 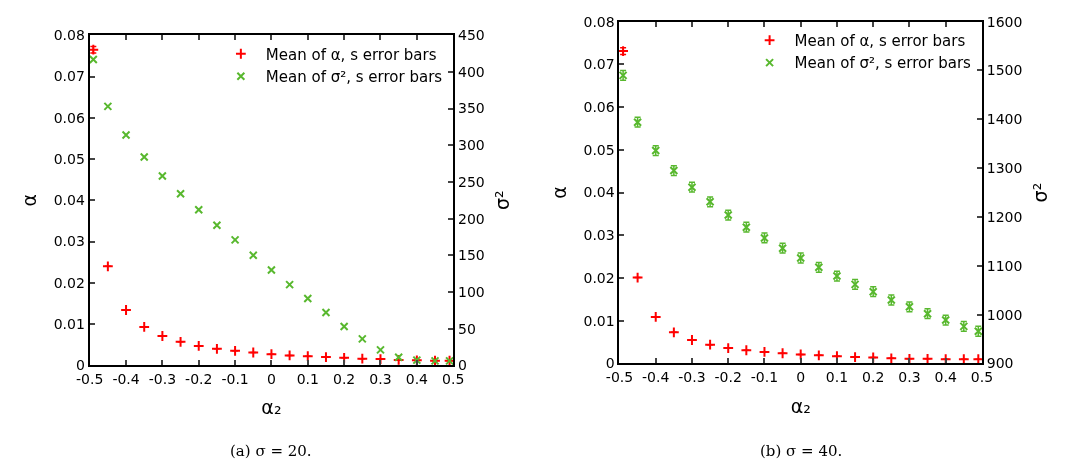 I want to click on y2-tick-label: 400, so click(x=471, y=71).